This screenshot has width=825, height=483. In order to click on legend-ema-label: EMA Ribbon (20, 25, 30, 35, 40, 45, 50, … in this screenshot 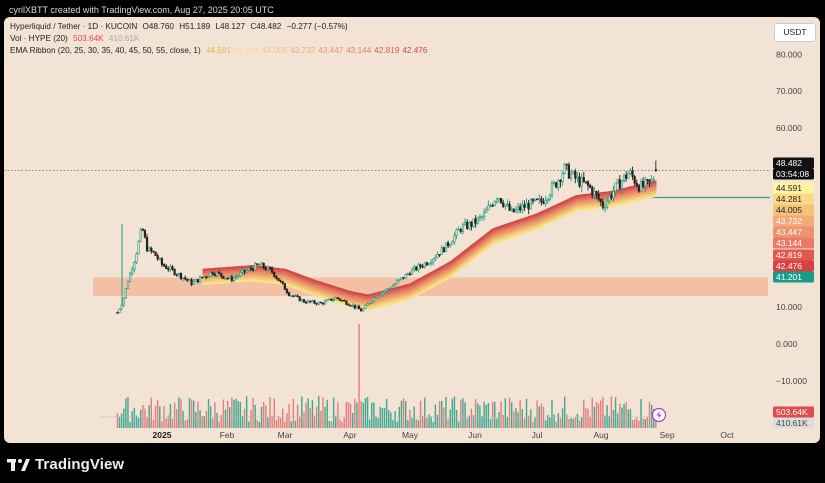, I will do `click(105, 50)`.